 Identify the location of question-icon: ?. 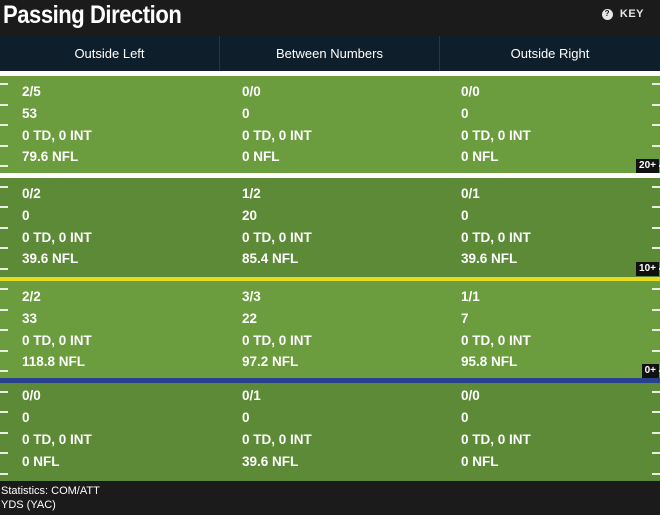
(607, 14).